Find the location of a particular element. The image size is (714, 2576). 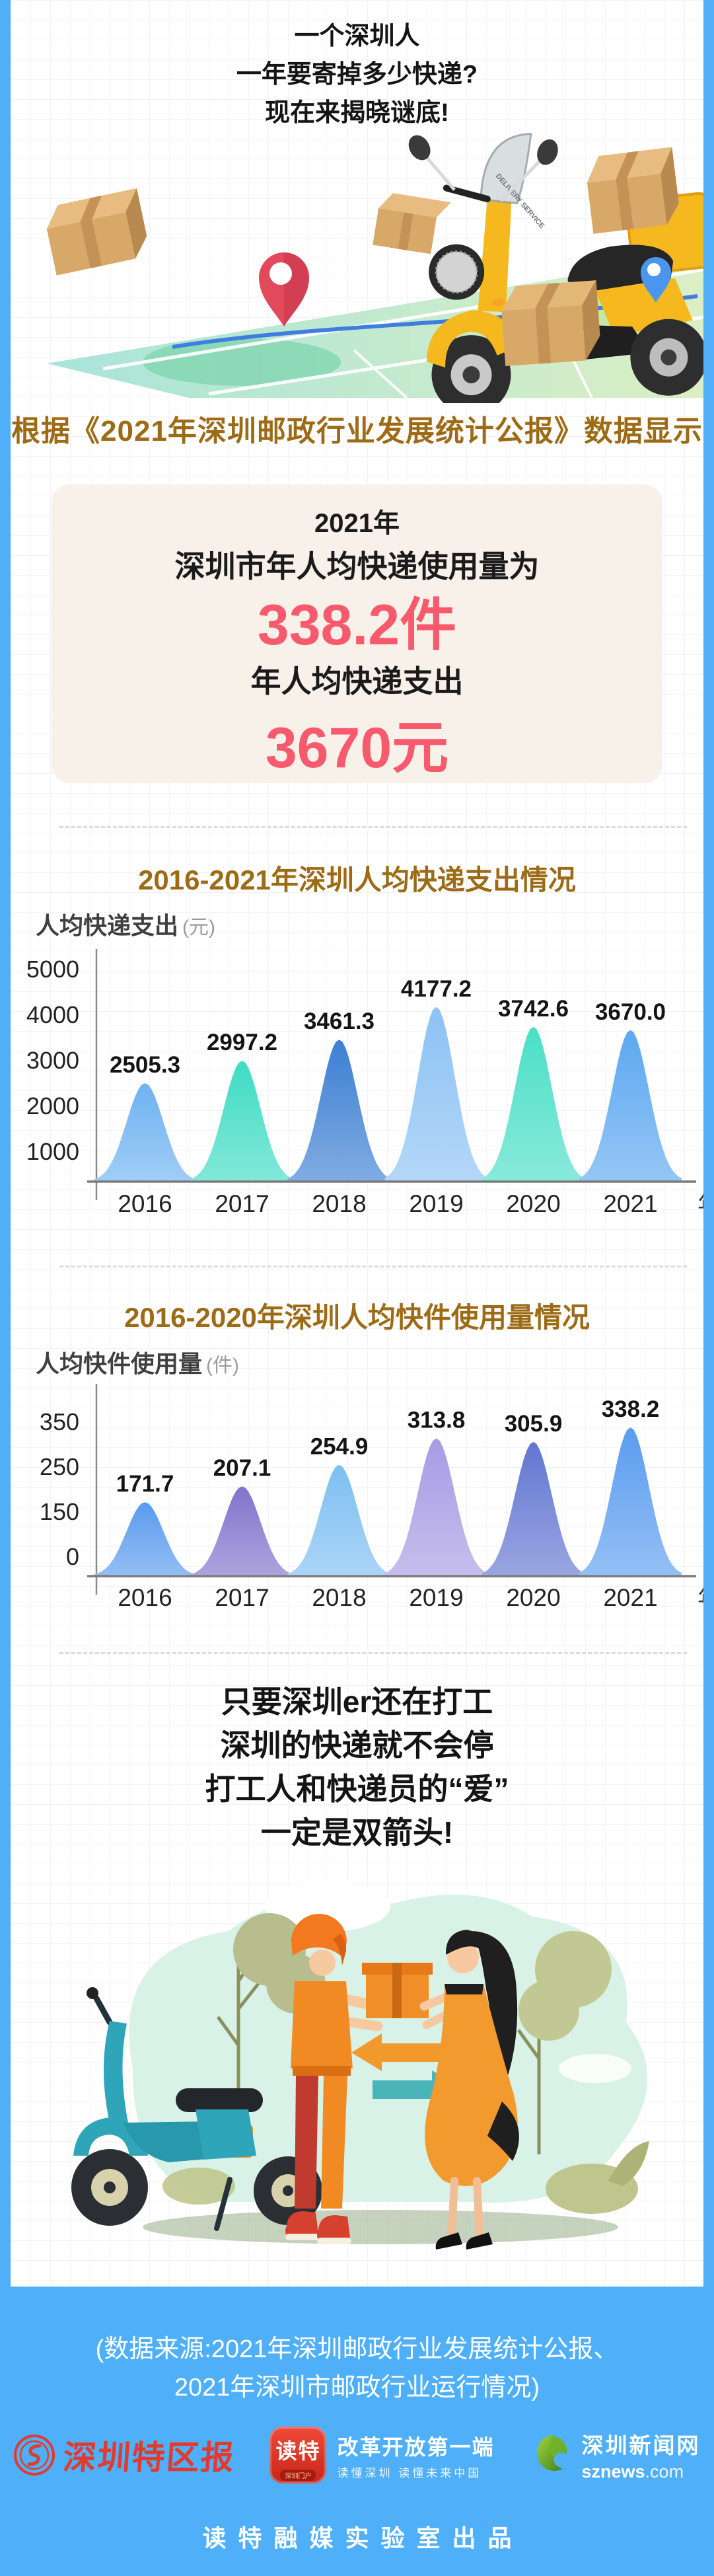

svg-text: 4177.2 is located at coordinates (436, 989).